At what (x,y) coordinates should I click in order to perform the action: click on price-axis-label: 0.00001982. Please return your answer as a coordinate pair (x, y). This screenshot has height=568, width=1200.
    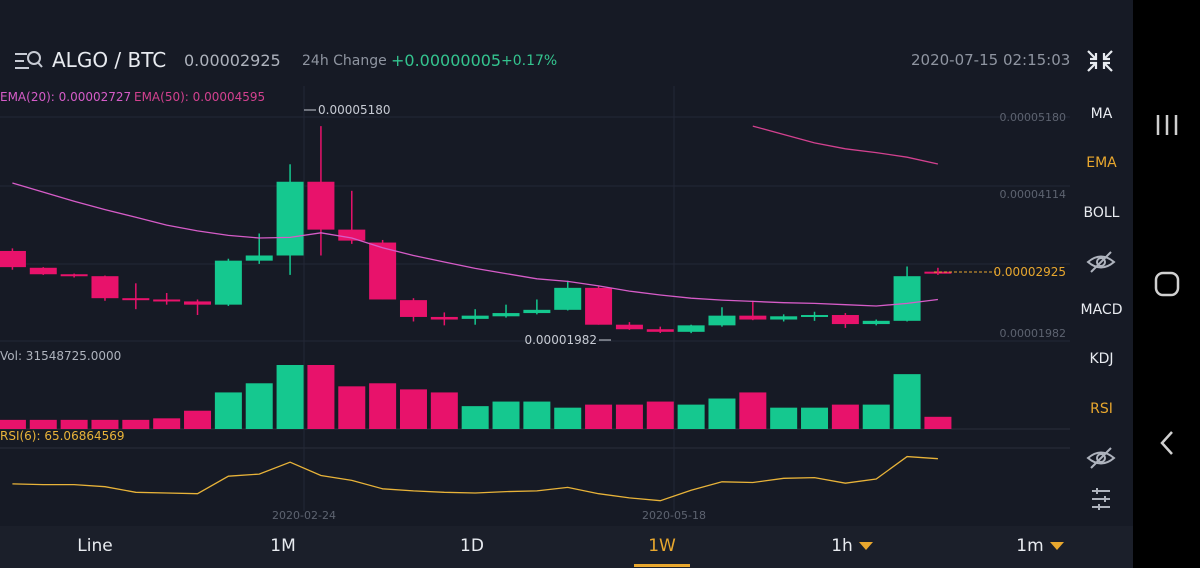
    Looking at the image, I should click on (1033, 333).